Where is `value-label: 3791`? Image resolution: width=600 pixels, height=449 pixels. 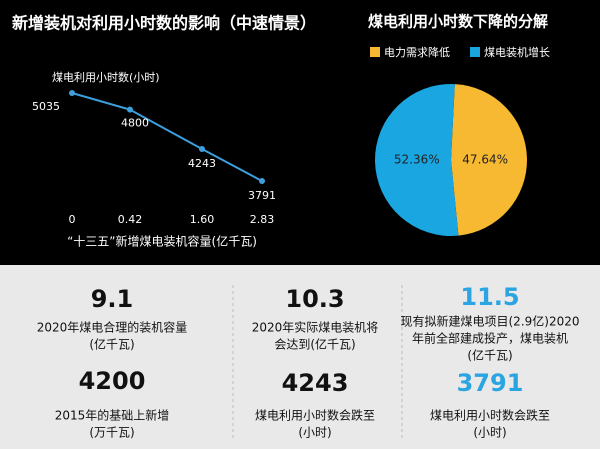
value-label: 3791 is located at coordinates (262, 195).